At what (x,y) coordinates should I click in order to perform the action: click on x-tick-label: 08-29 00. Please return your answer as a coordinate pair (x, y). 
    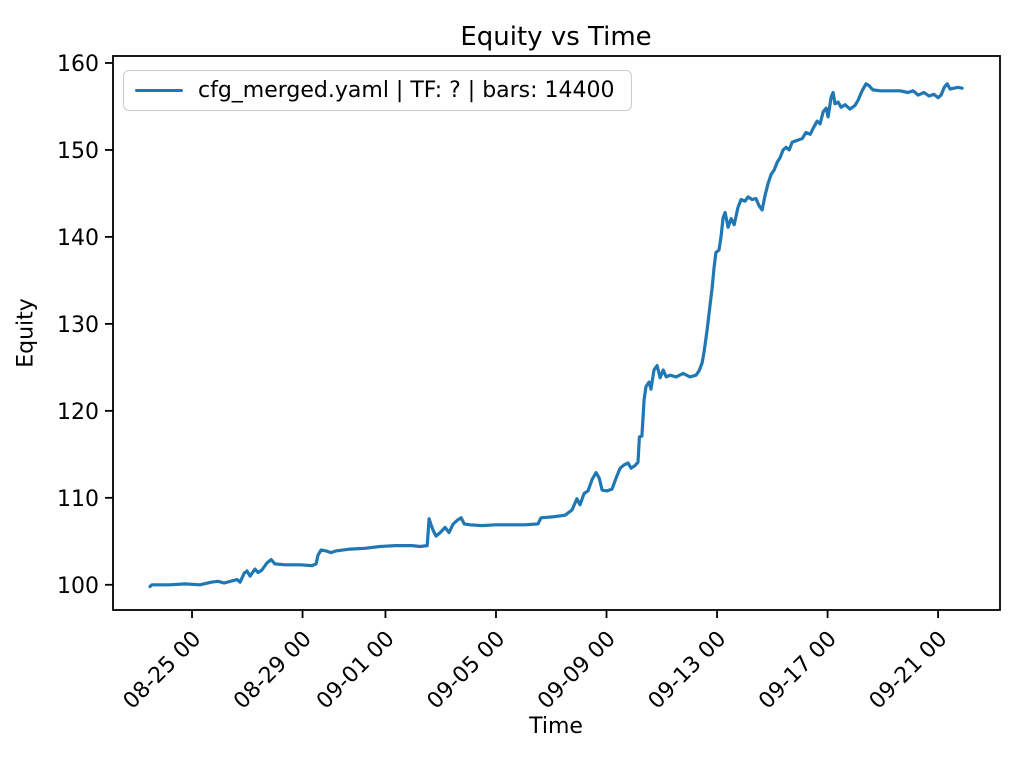
    Looking at the image, I should click on (273, 671).